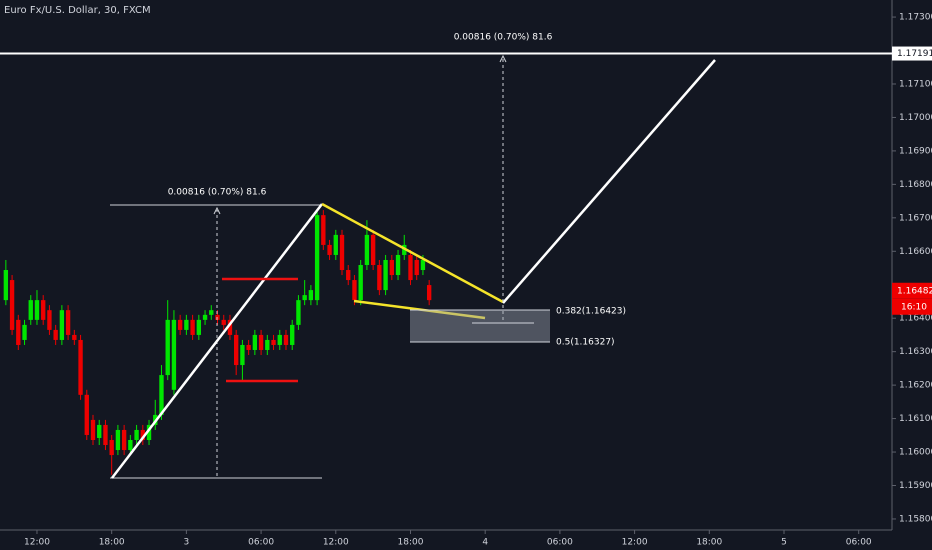  Describe the element at coordinates (915, 252) in the screenshot. I see `y-tick-label: 1.16600` at that location.